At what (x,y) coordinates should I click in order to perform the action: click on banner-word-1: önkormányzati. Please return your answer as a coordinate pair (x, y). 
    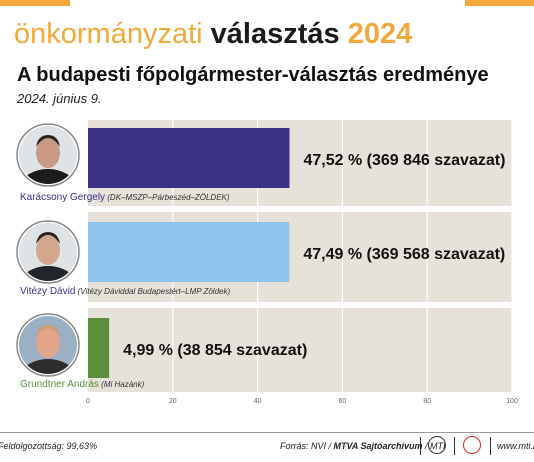
    Looking at the image, I should click on (108, 34).